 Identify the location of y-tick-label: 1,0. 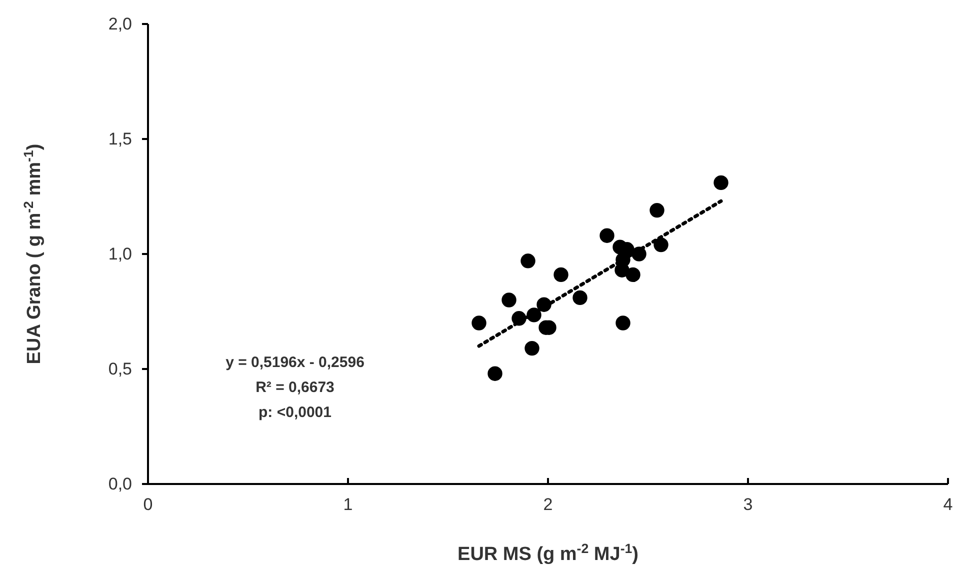
(120, 254).